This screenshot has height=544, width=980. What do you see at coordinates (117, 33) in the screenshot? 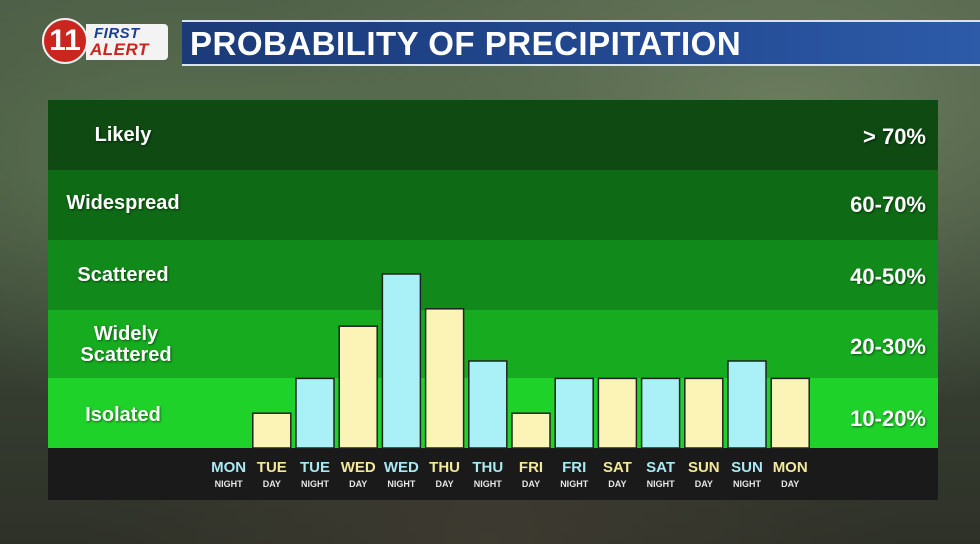
I see `logo-first-text: FIRST` at bounding box center [117, 33].